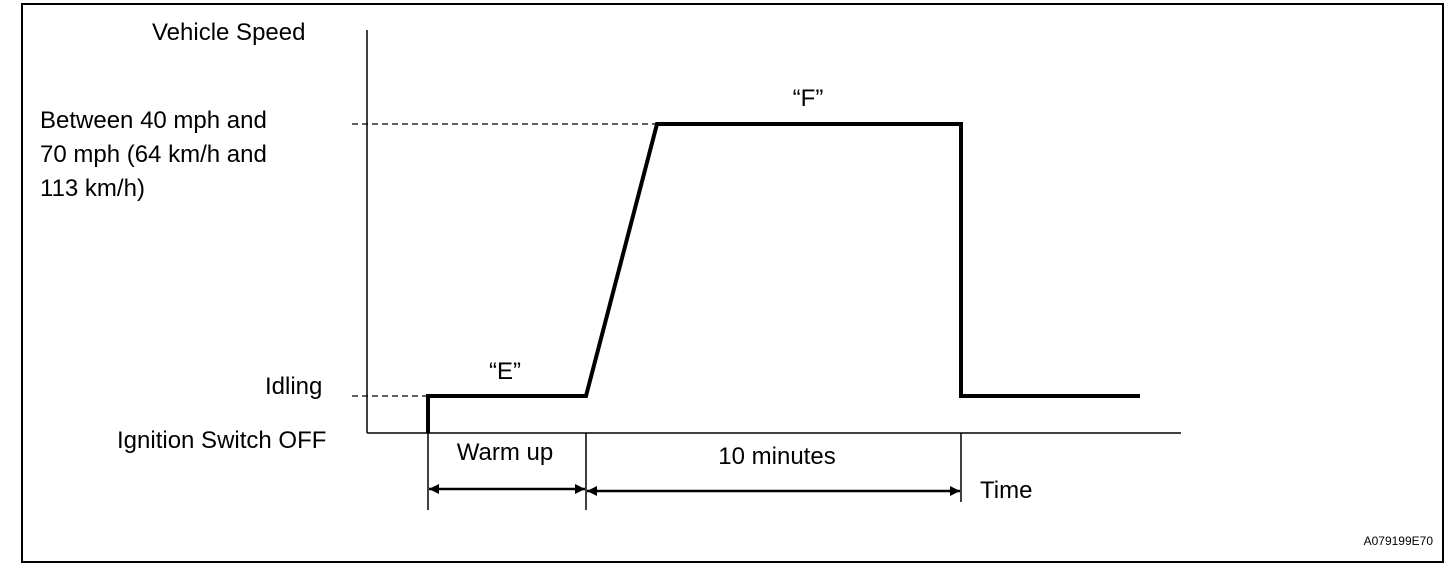  Describe the element at coordinates (505, 452) in the screenshot. I see `warm-up-label: Warm up` at that location.